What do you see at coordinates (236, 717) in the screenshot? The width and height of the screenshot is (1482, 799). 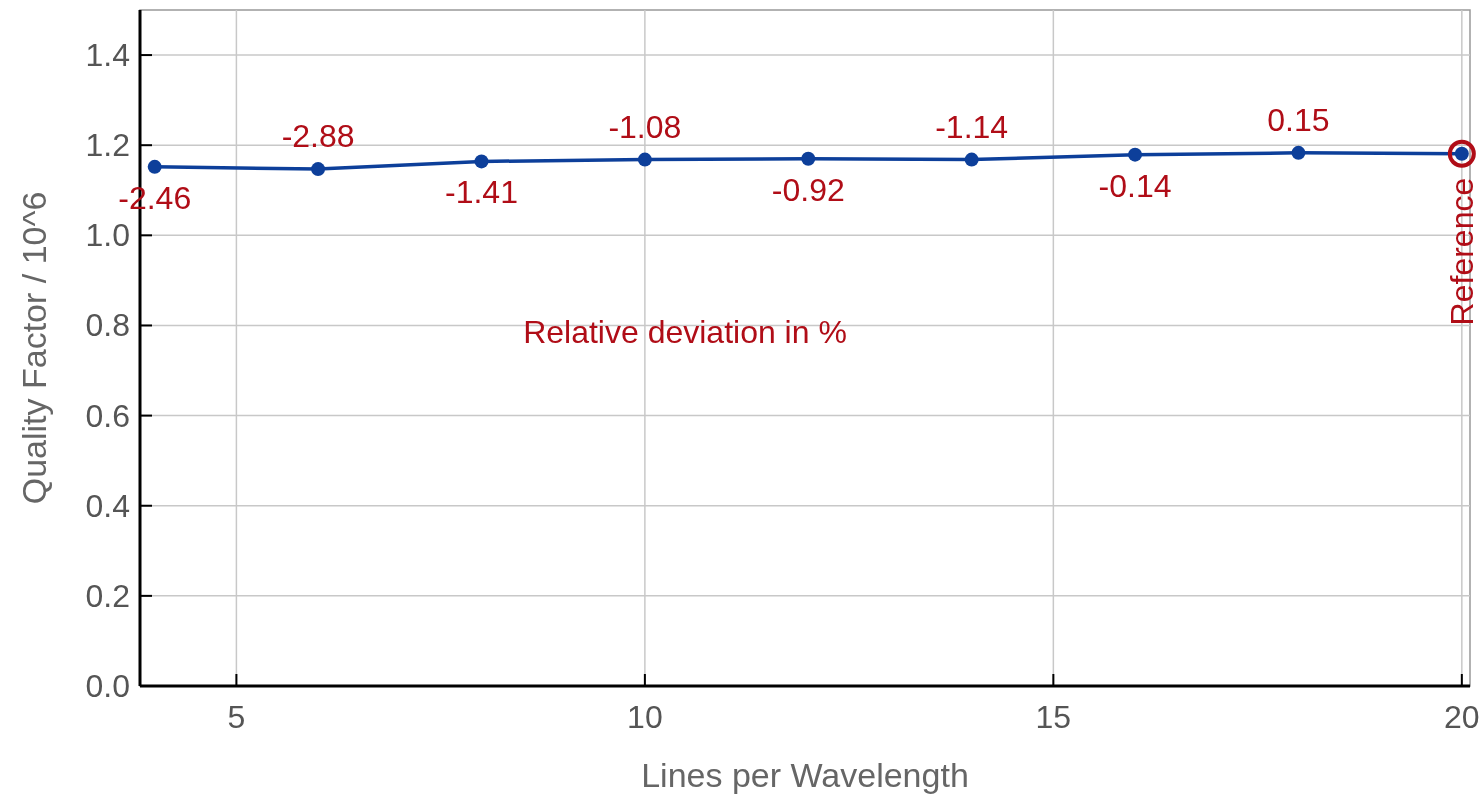 I see `x-tick-label: 5` at bounding box center [236, 717].